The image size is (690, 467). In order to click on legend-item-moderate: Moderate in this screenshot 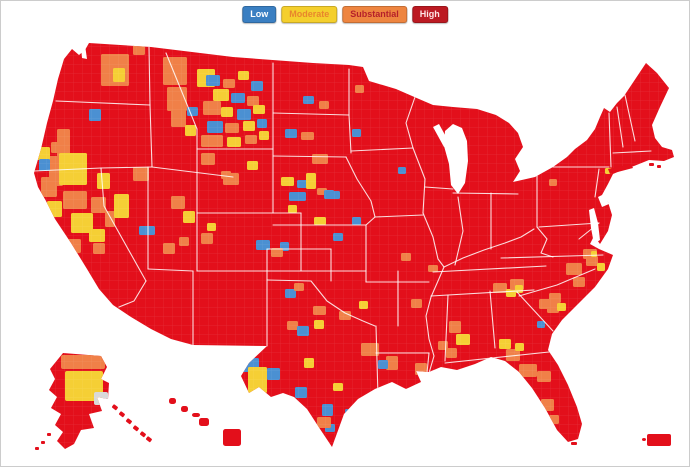, I will do `click(309, 14)`.